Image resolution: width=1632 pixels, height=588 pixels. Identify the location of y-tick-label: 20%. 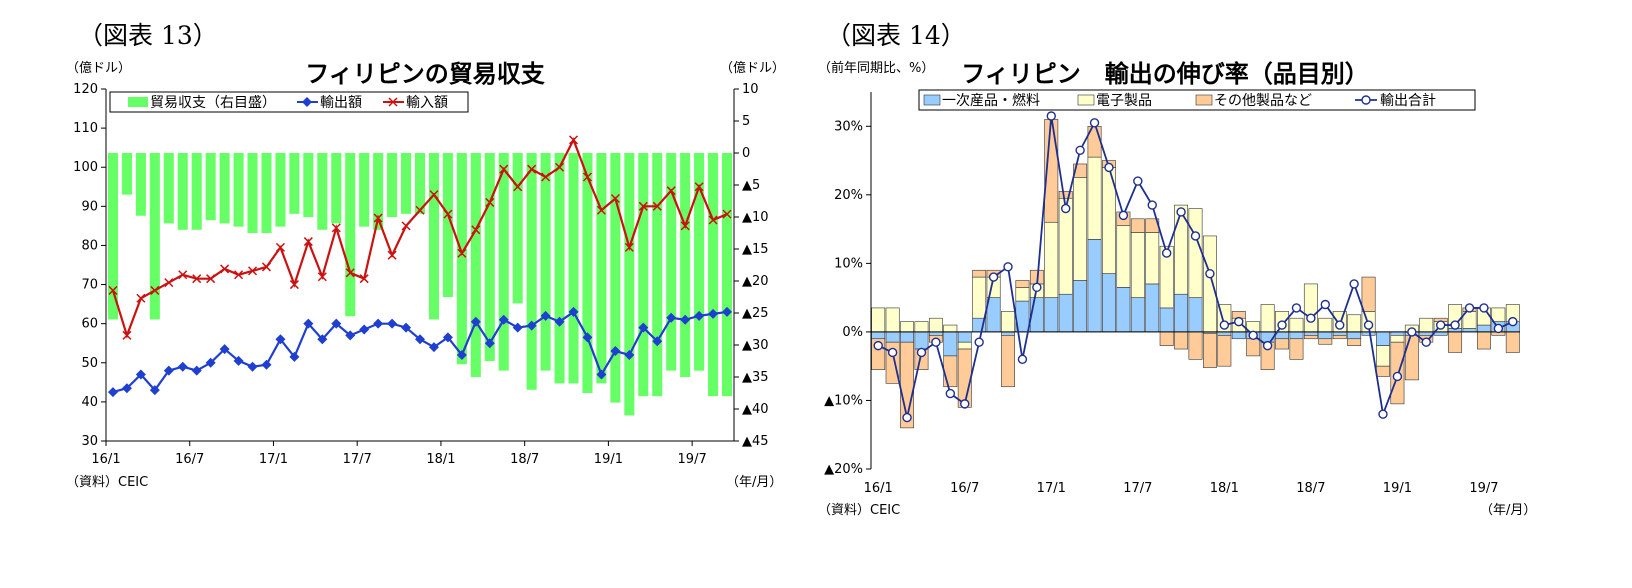
(848, 195).